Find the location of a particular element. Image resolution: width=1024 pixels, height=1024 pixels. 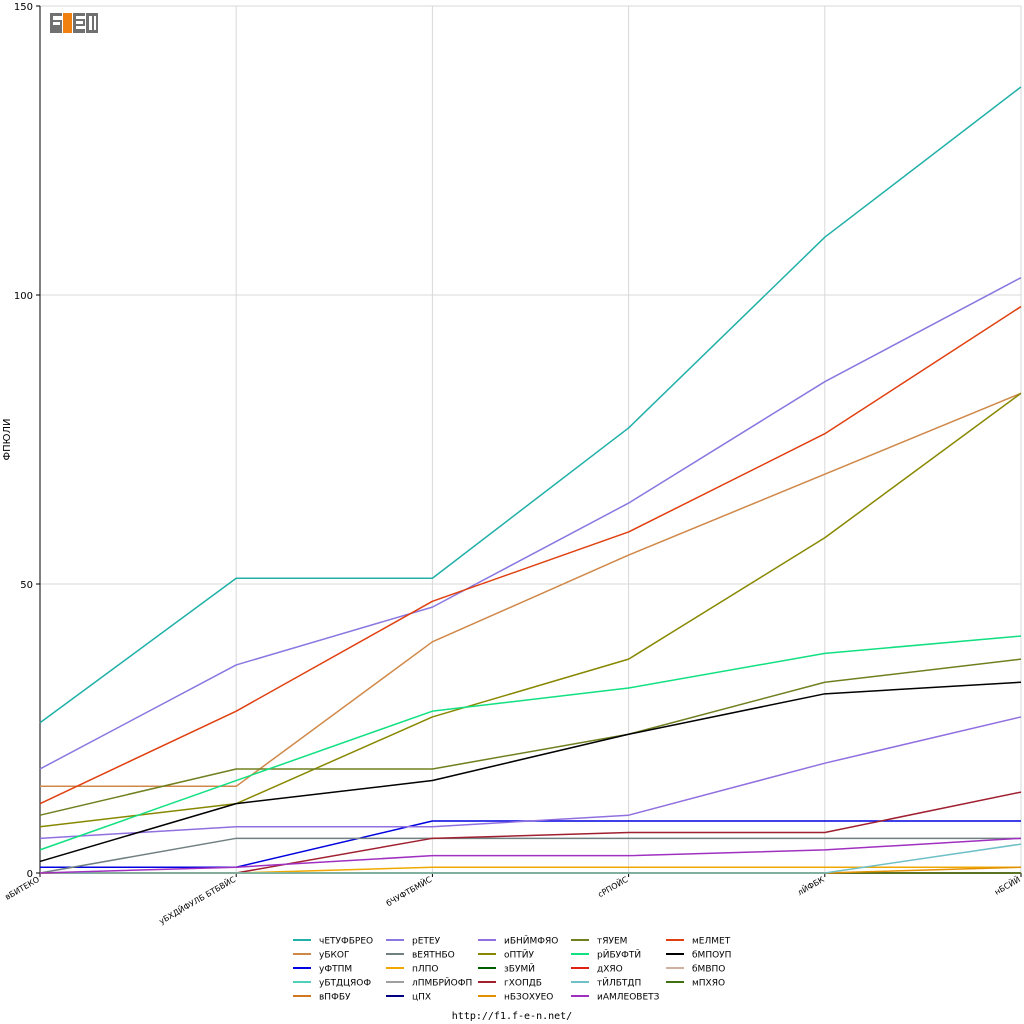

legend-entry: мПХЯО is located at coordinates (708, 984).